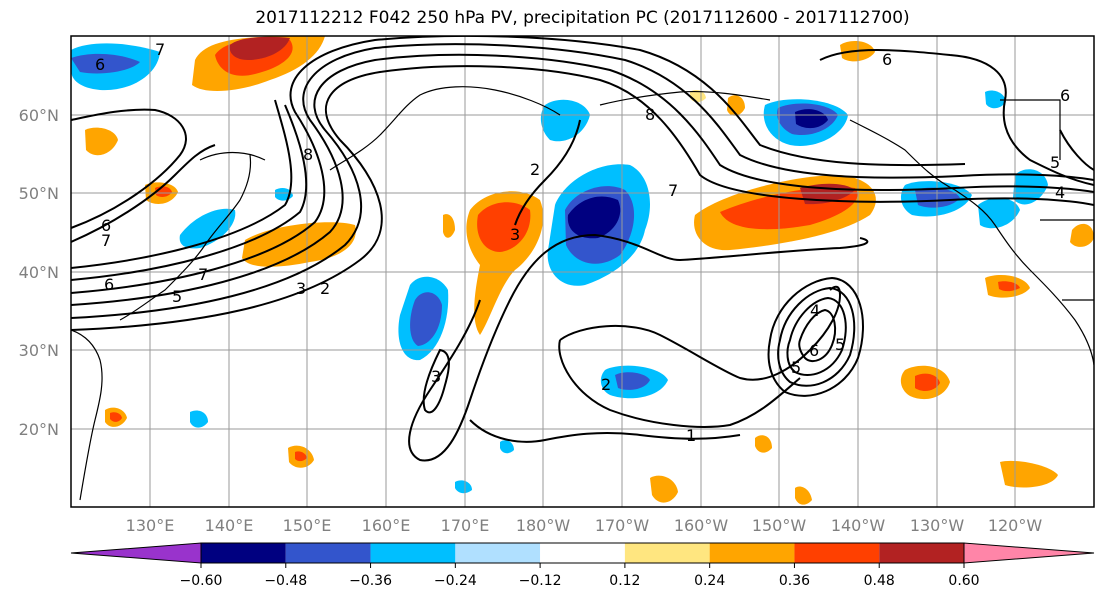  What do you see at coordinates (543, 525) in the screenshot?
I see `lon-label: 180°W` at bounding box center [543, 525].